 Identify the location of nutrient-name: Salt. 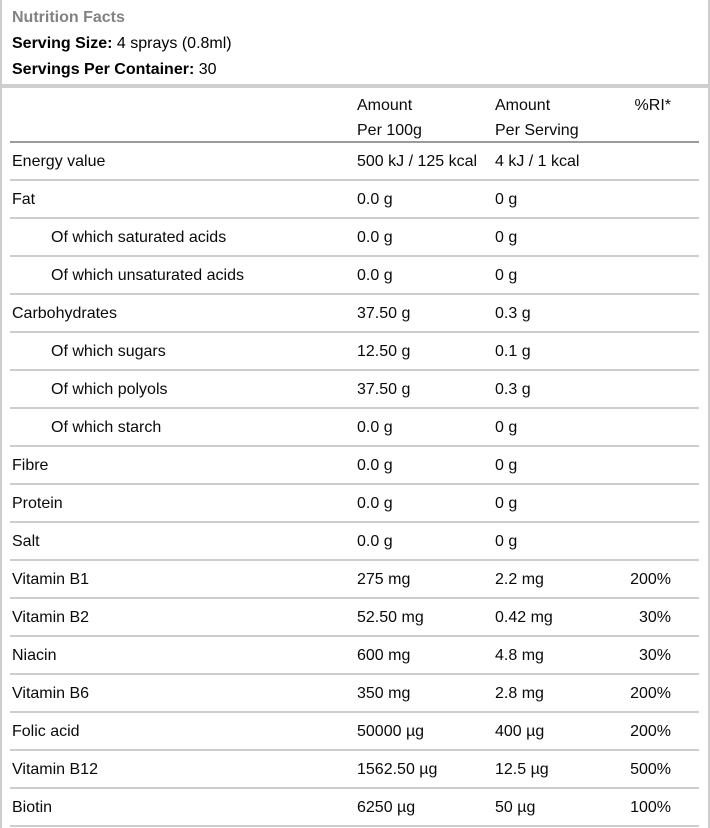
(26, 541).